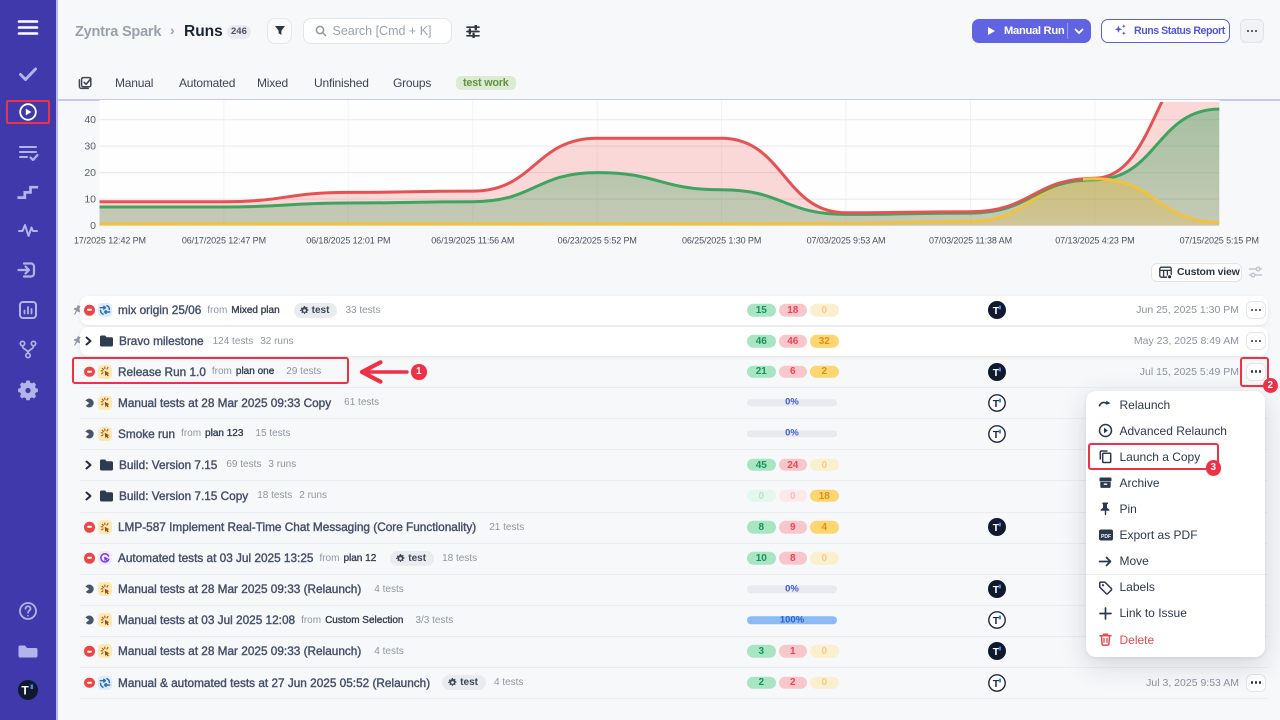  What do you see at coordinates (597, 241) in the screenshot?
I see `svg-text: 06/23/2025 5:52 PM` at bounding box center [597, 241].